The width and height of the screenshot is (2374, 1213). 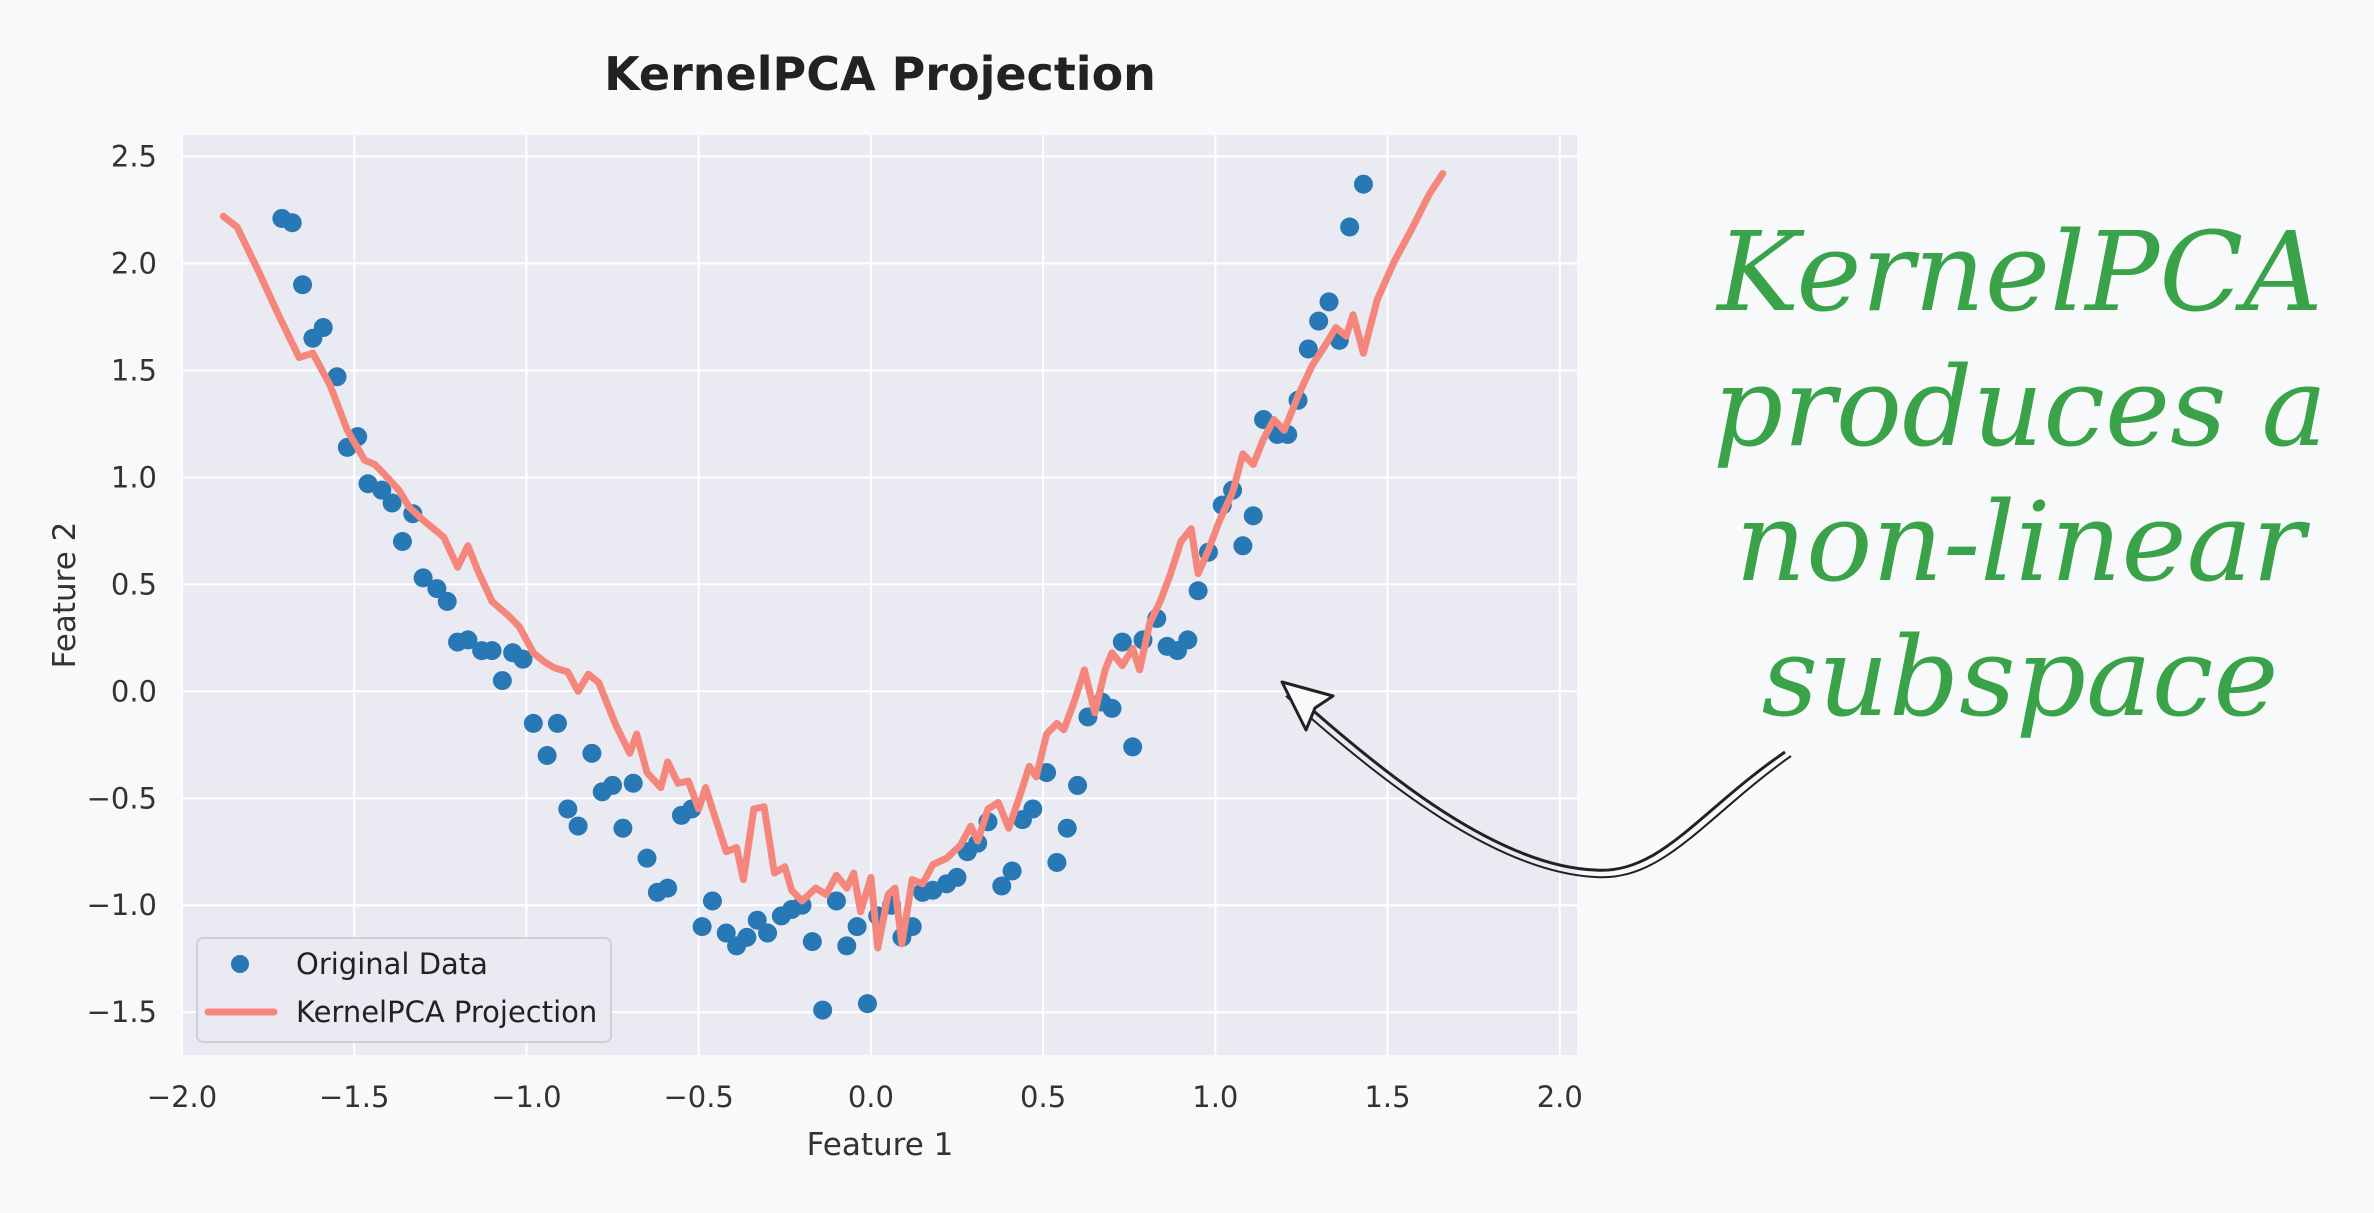 I want to click on legend-box, so click(x=404, y=990).